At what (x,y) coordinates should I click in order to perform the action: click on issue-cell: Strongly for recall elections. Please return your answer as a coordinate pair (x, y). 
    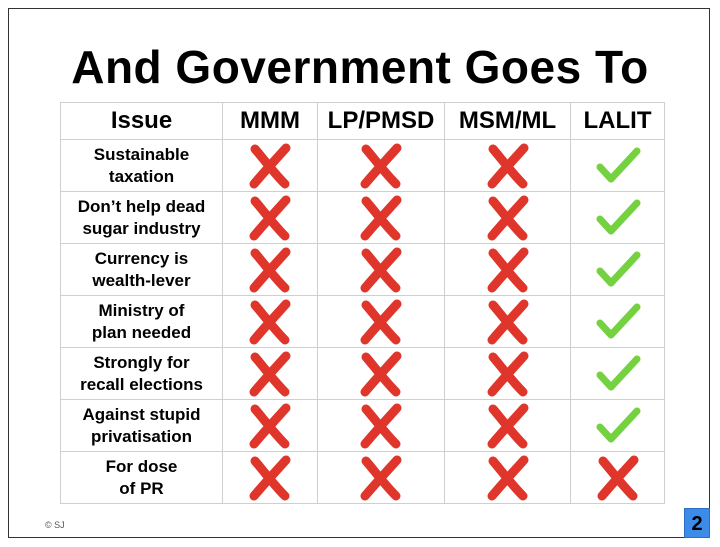
    Looking at the image, I should click on (141, 373).